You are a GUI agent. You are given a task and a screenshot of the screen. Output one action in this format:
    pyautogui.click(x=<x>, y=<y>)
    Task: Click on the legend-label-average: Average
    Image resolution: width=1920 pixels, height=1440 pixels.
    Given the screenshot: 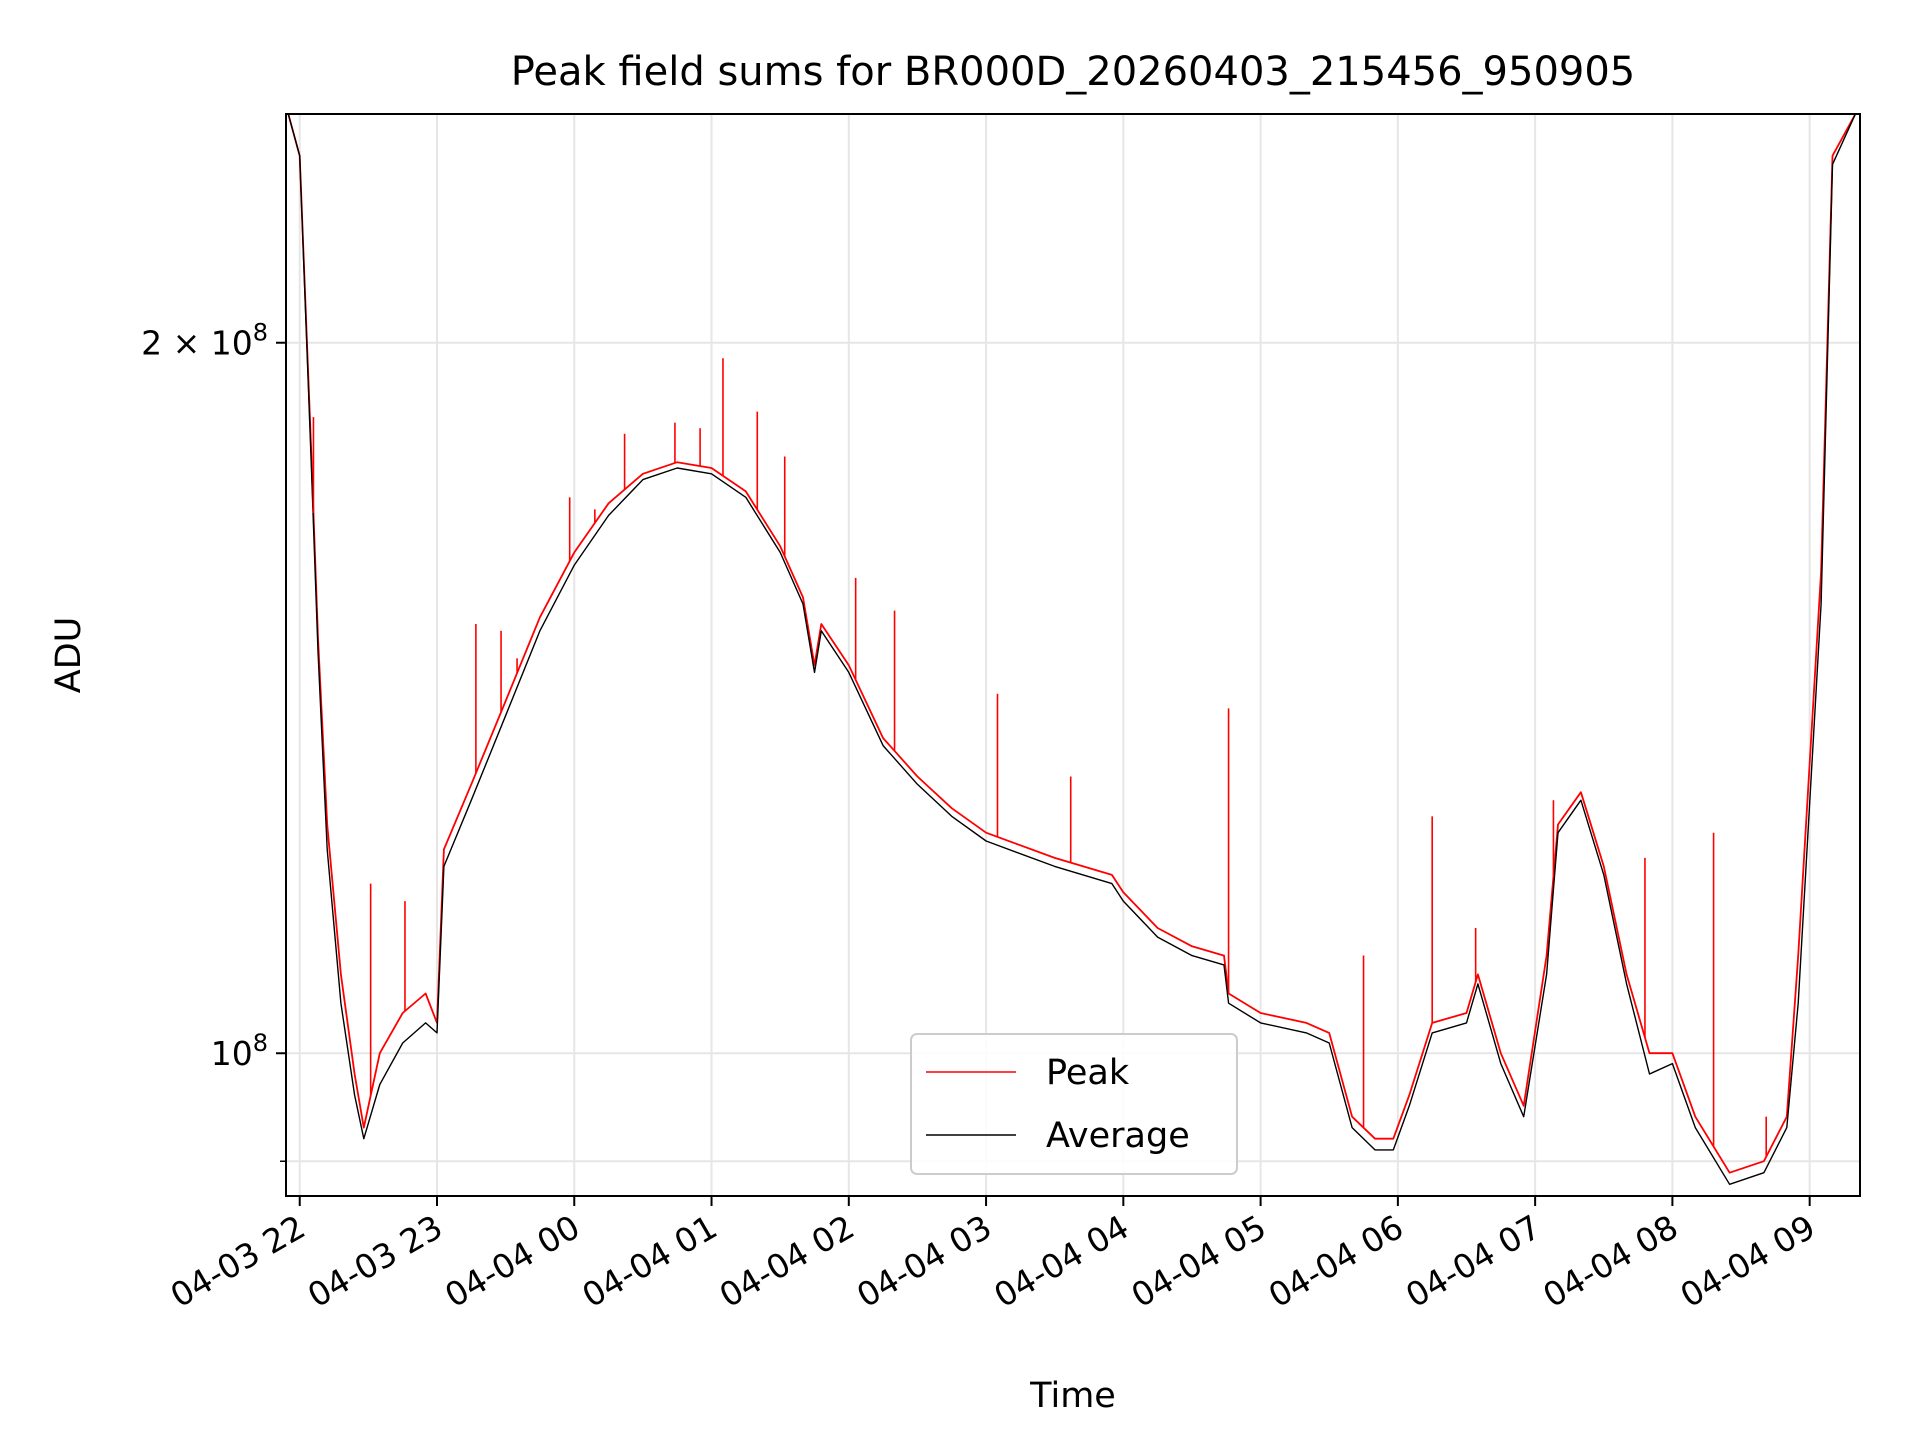 What is the action you would take?
    pyautogui.click(x=1118, y=1136)
    